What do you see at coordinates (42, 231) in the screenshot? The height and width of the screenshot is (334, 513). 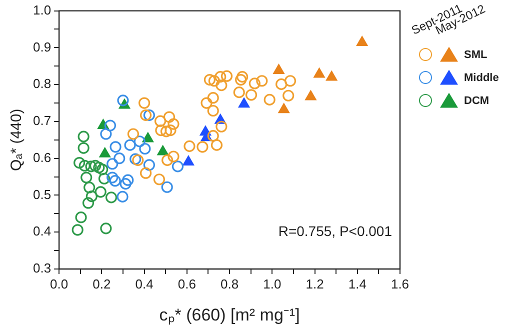 I see `y-tick-label: 0.4` at bounding box center [42, 231].